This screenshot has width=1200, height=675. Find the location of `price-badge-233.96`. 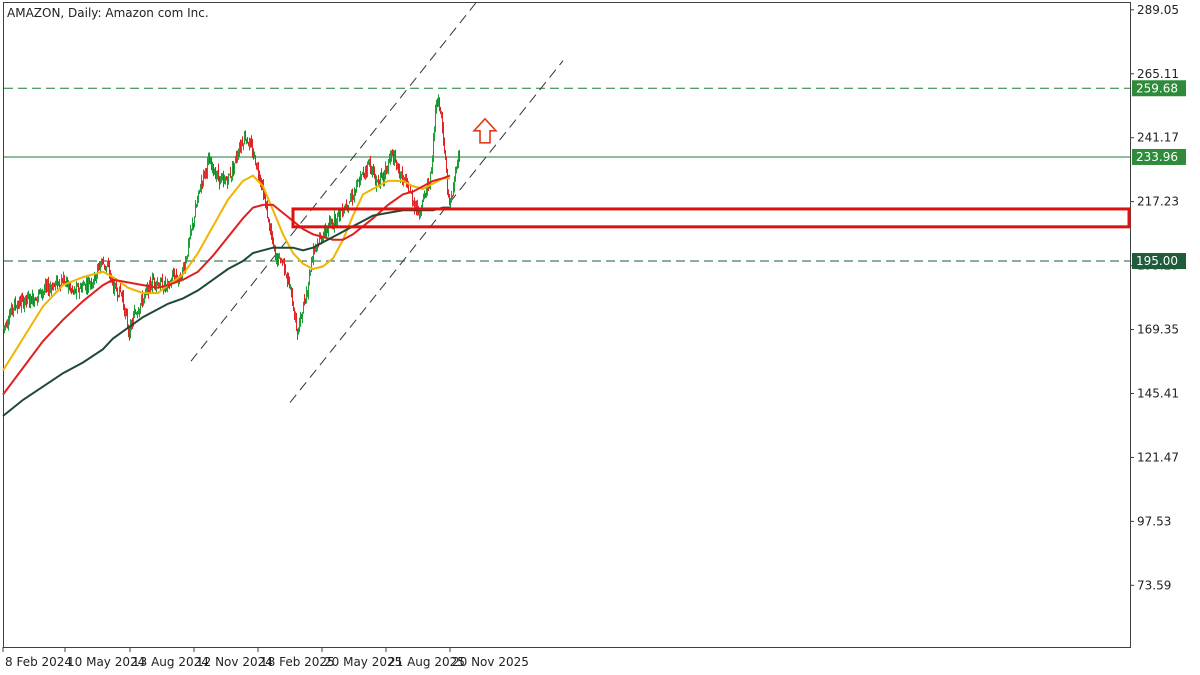

price-badge-233.96 is located at coordinates (1159, 156).